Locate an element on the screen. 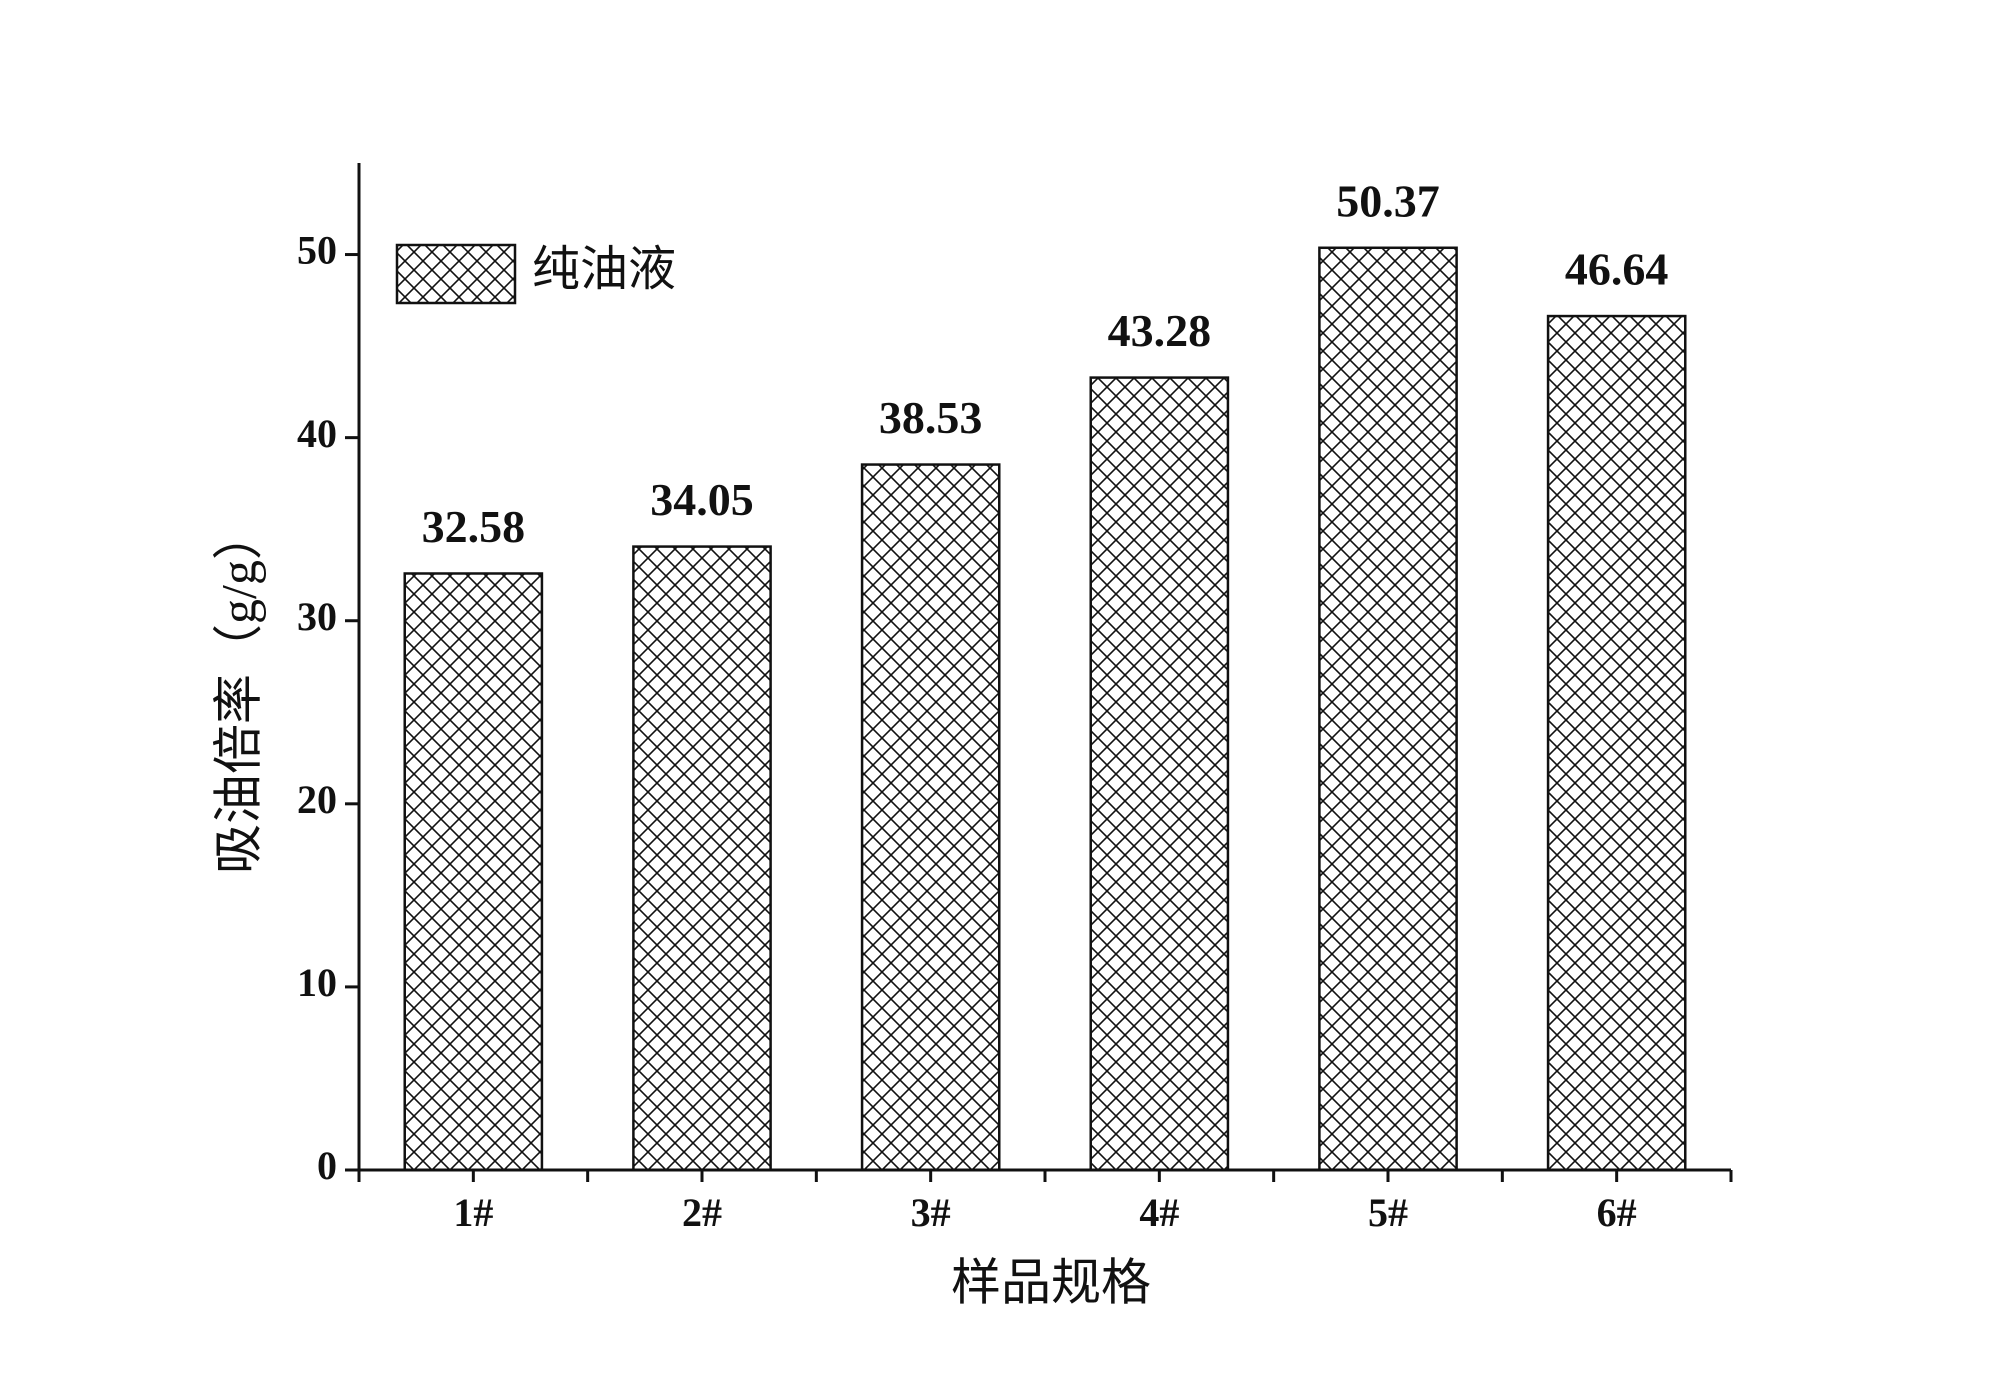  y-tick-label: 40 is located at coordinates (317, 433).